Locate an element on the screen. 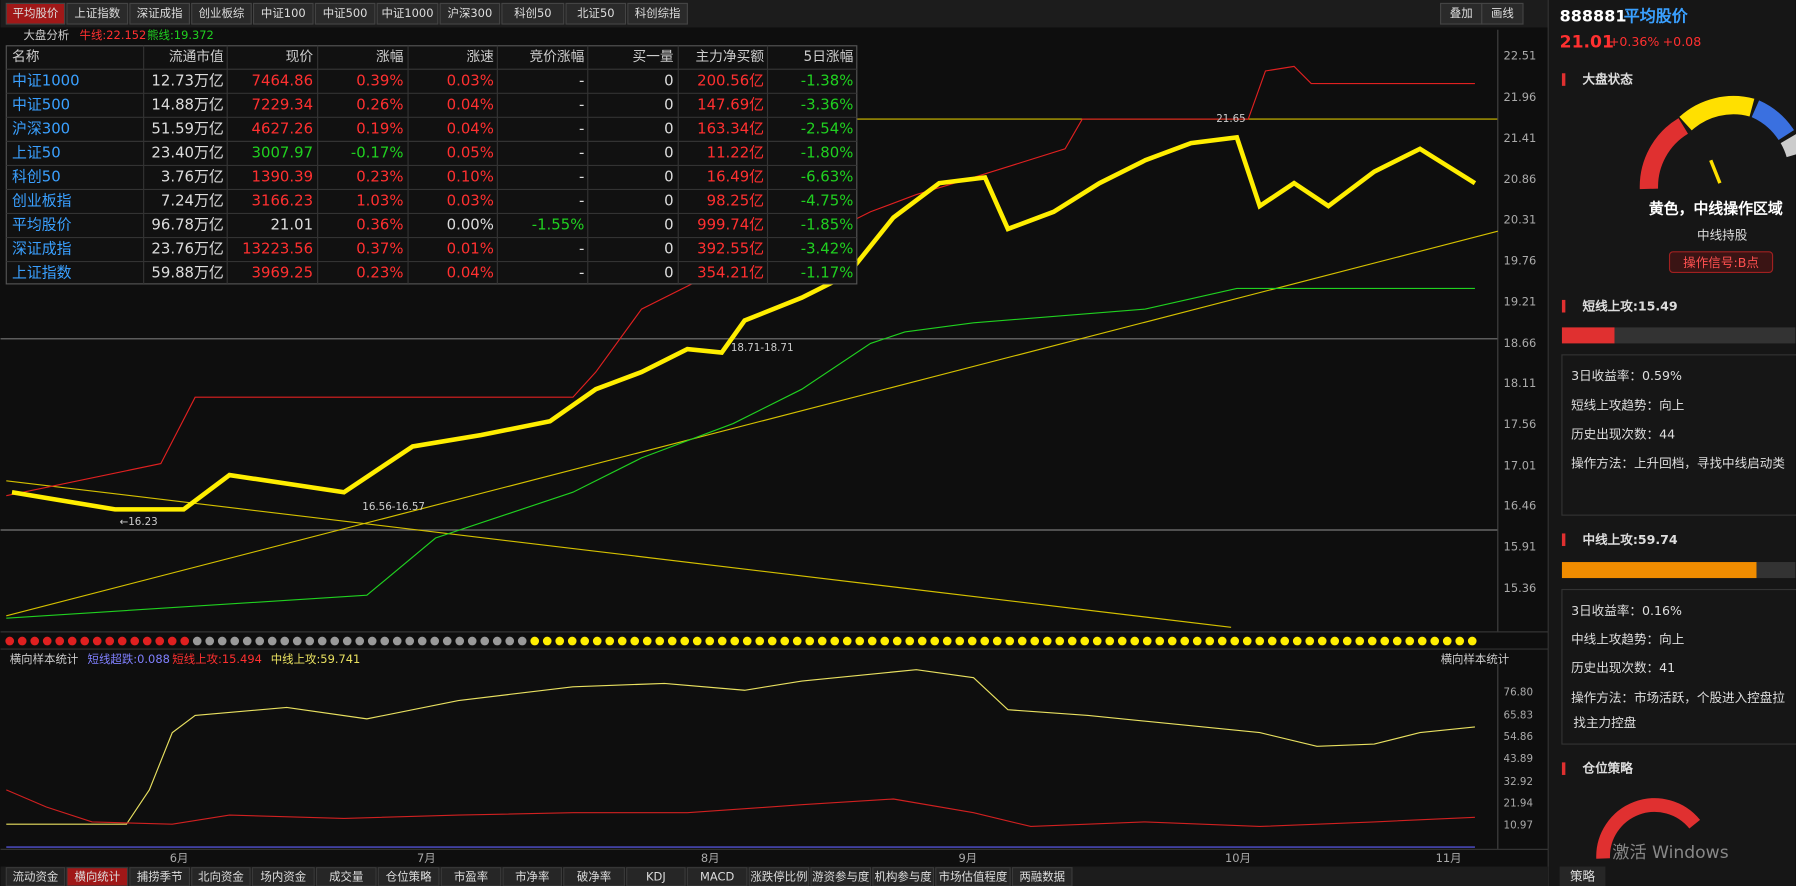  y-tick-label: 22.51 is located at coordinates (1520, 56).